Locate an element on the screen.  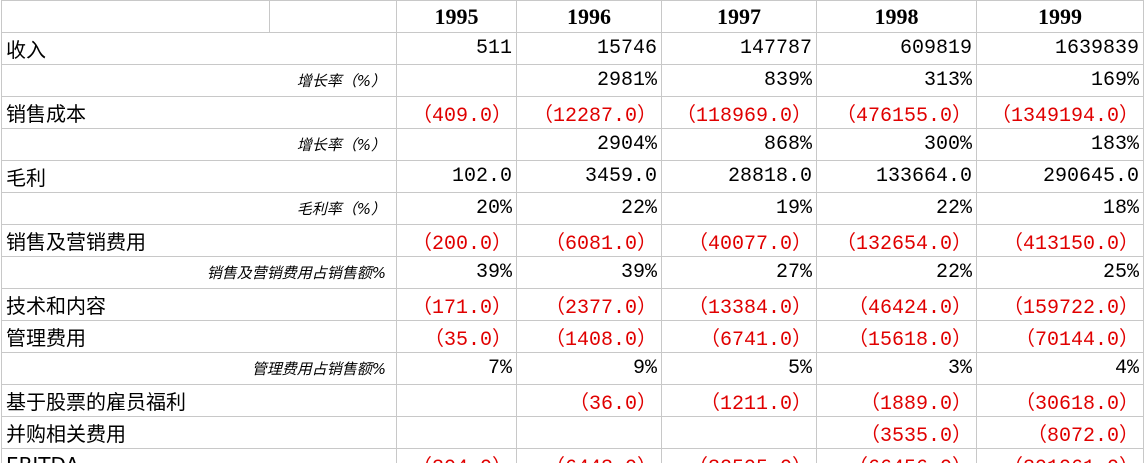
value-cell: （3535.0） is located at coordinates (896, 432).